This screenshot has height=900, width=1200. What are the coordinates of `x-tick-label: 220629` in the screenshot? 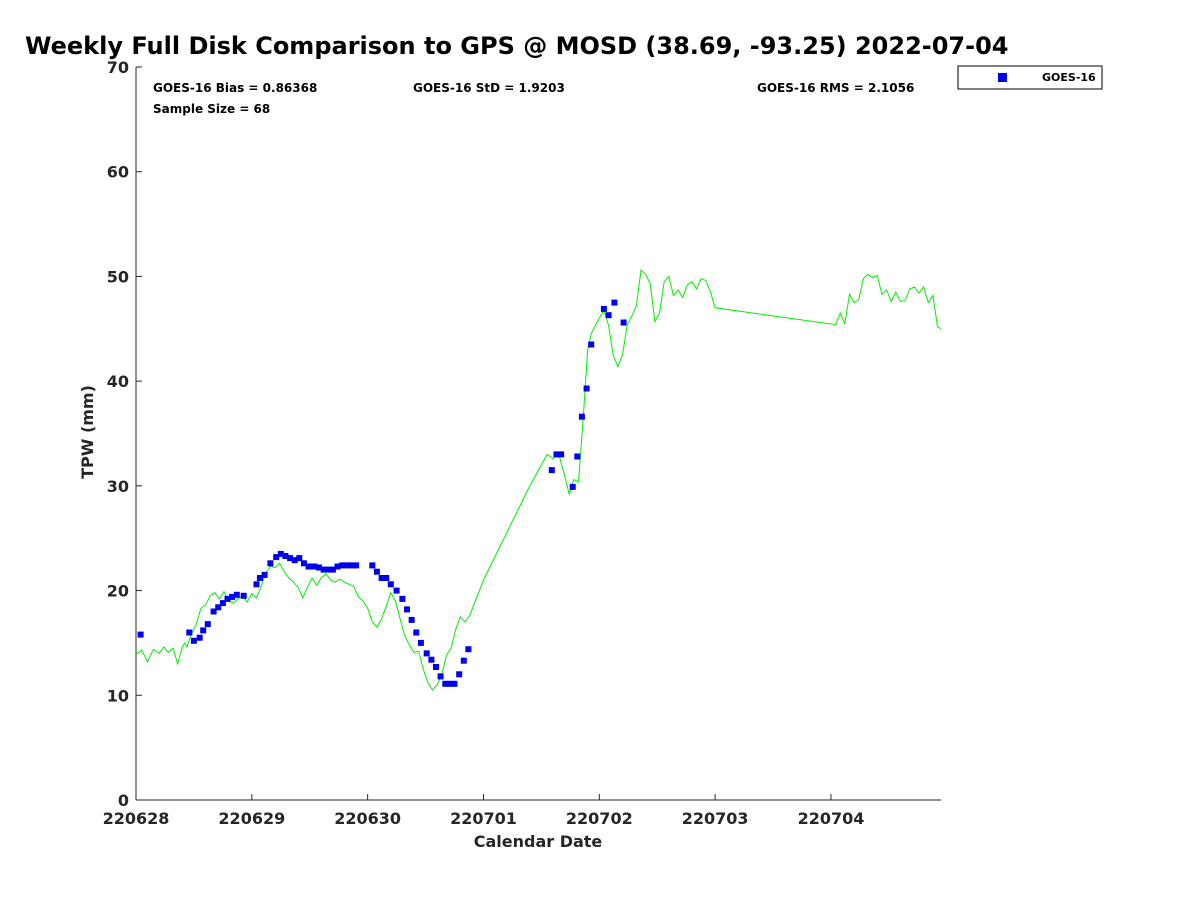 It's located at (251, 818).